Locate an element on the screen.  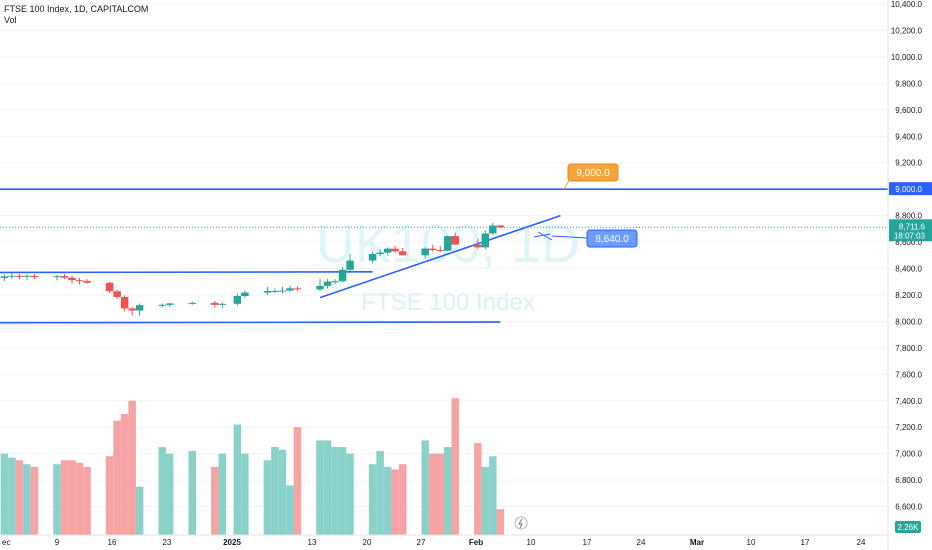
time-tick-label: 23 is located at coordinates (167, 542).